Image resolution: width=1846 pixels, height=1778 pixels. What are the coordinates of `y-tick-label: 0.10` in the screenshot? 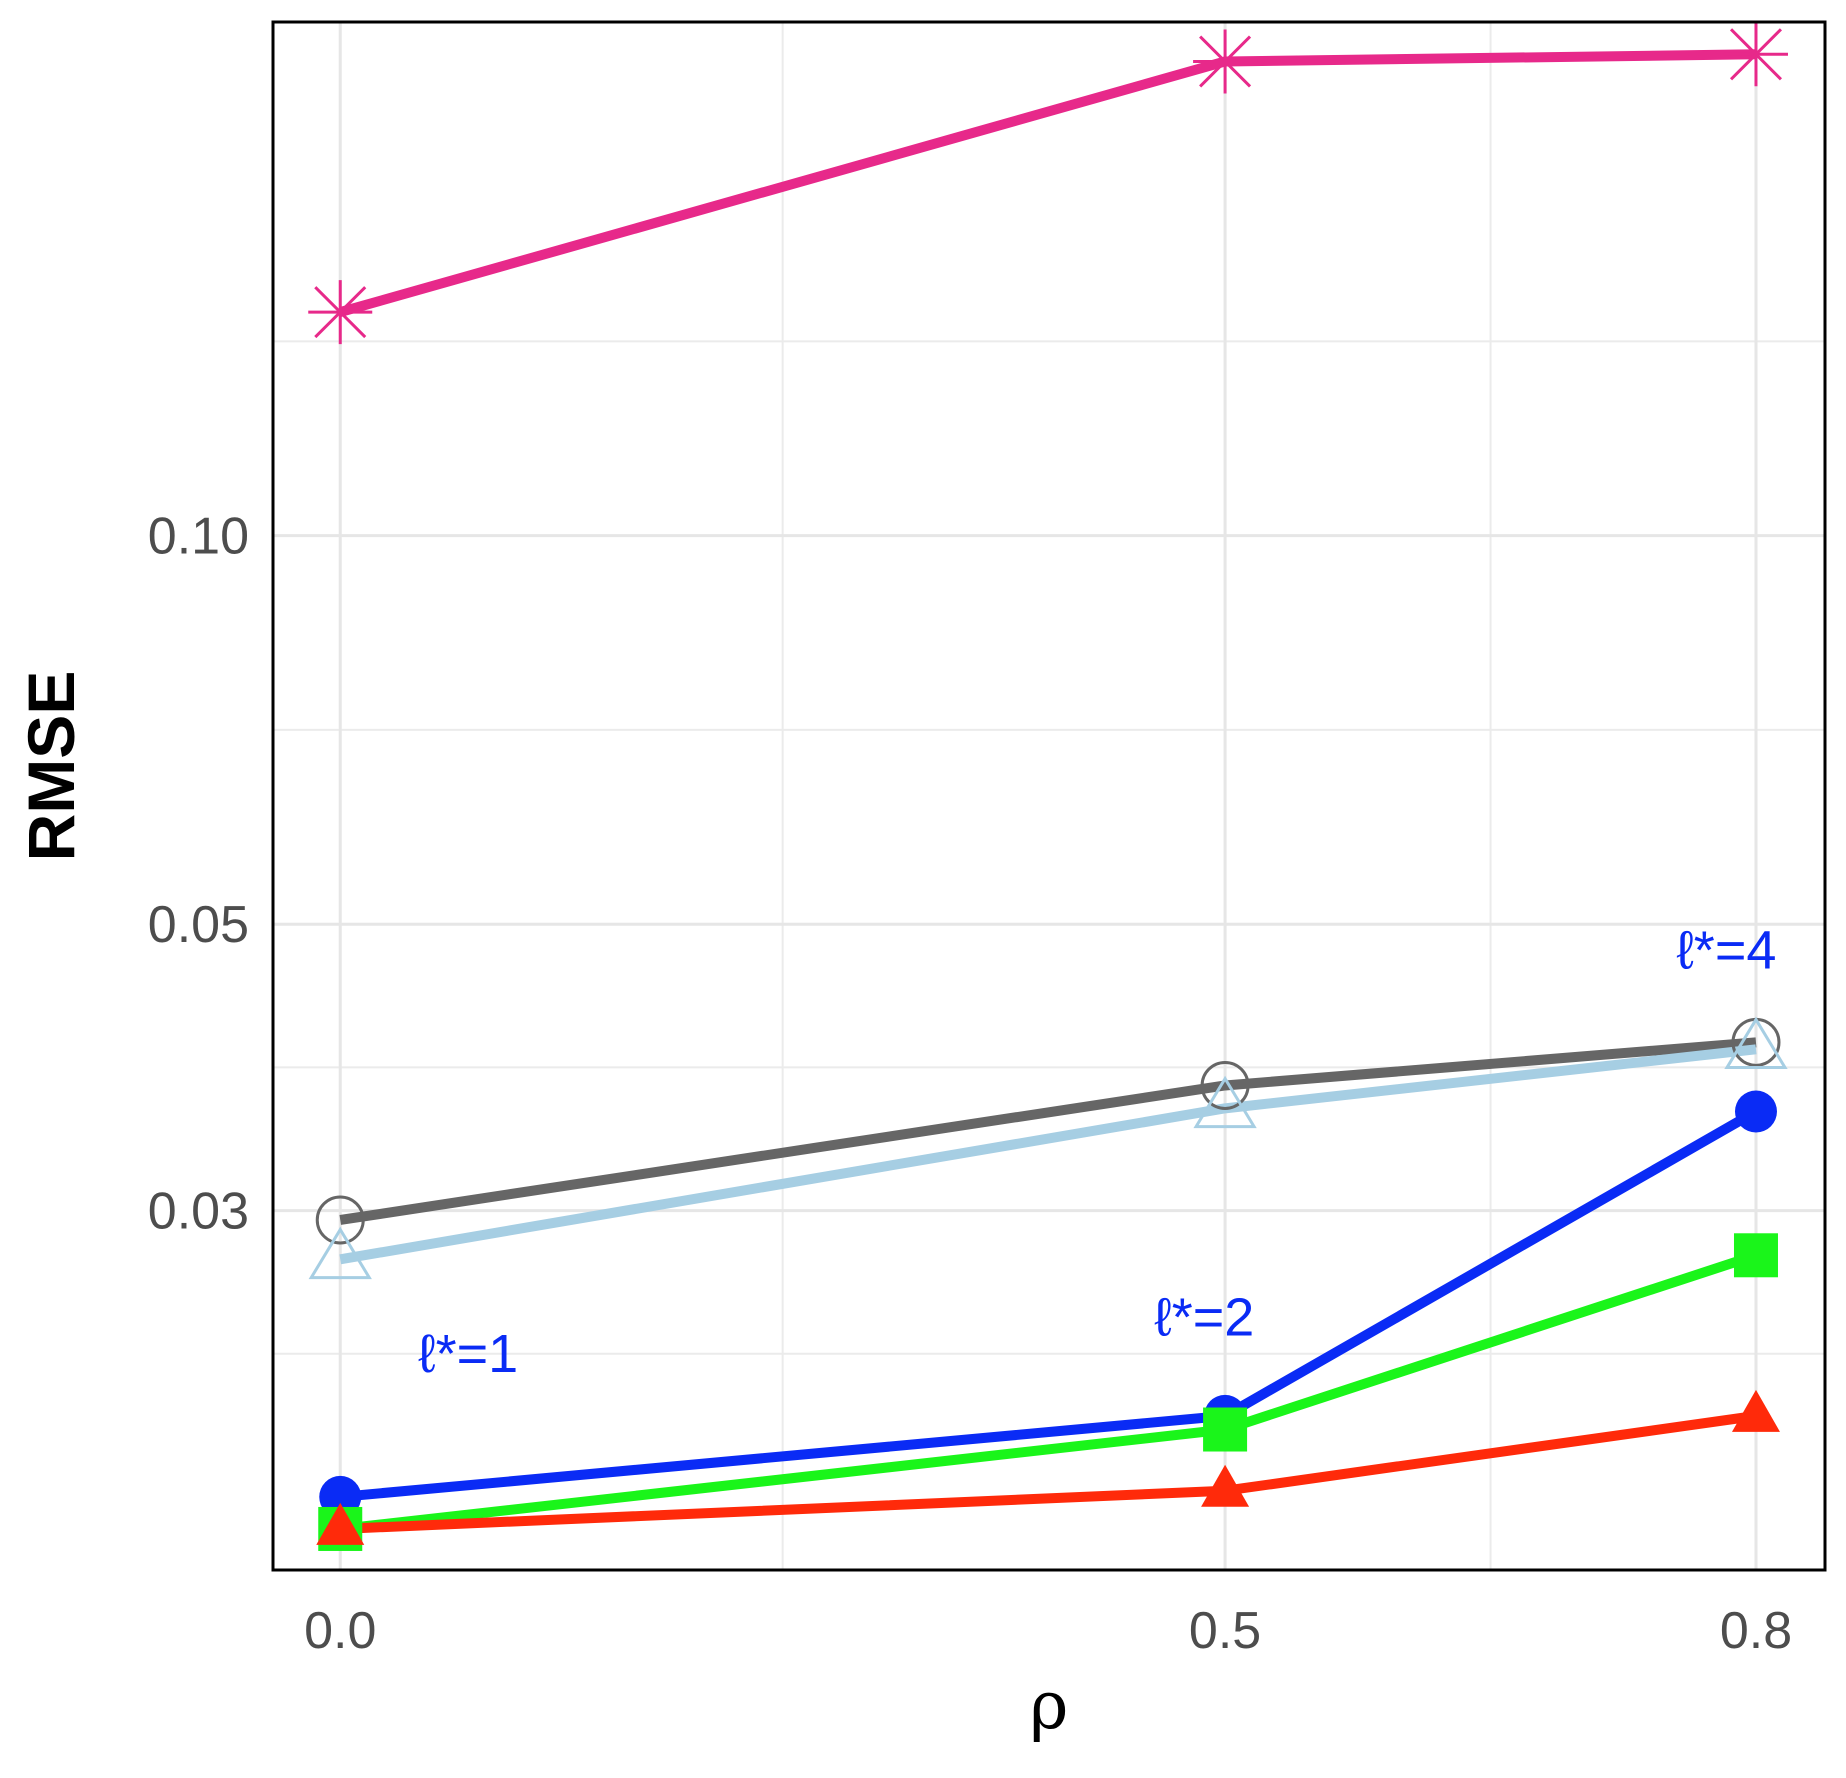 It's located at (198, 537).